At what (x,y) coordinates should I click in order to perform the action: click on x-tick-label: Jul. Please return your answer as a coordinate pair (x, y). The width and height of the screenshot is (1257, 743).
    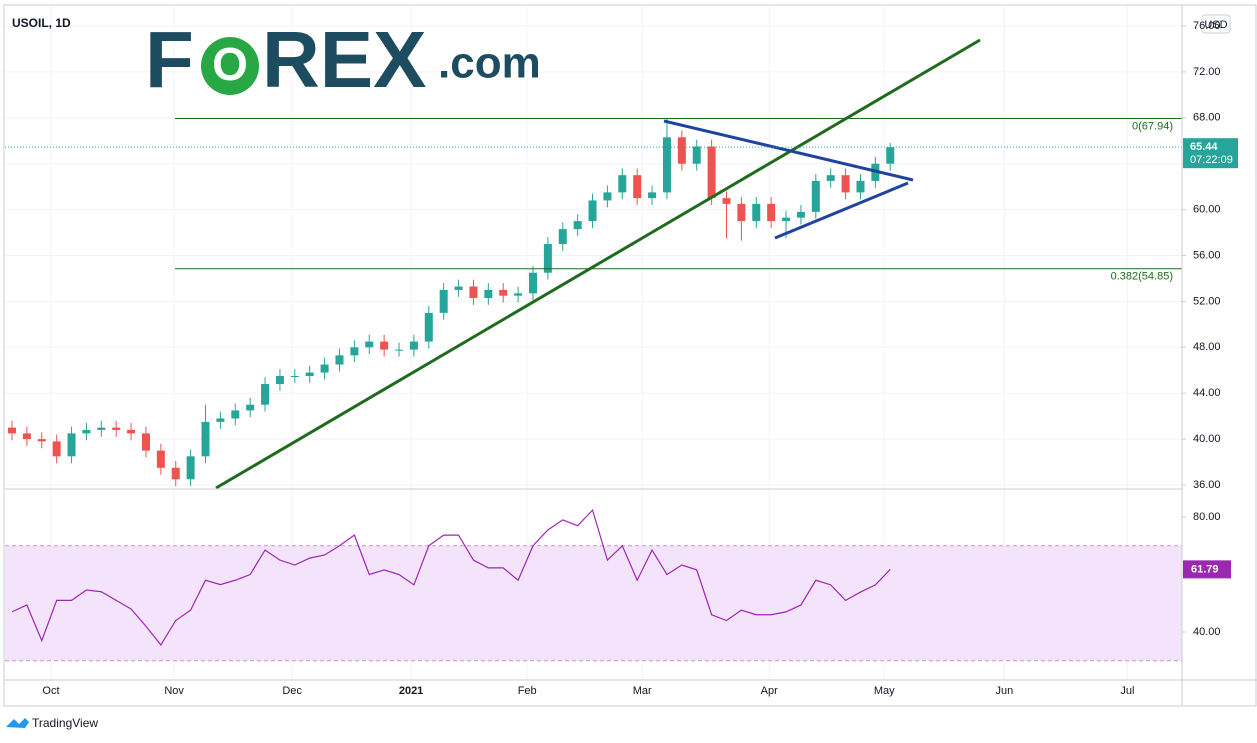
    Looking at the image, I should click on (1127, 691).